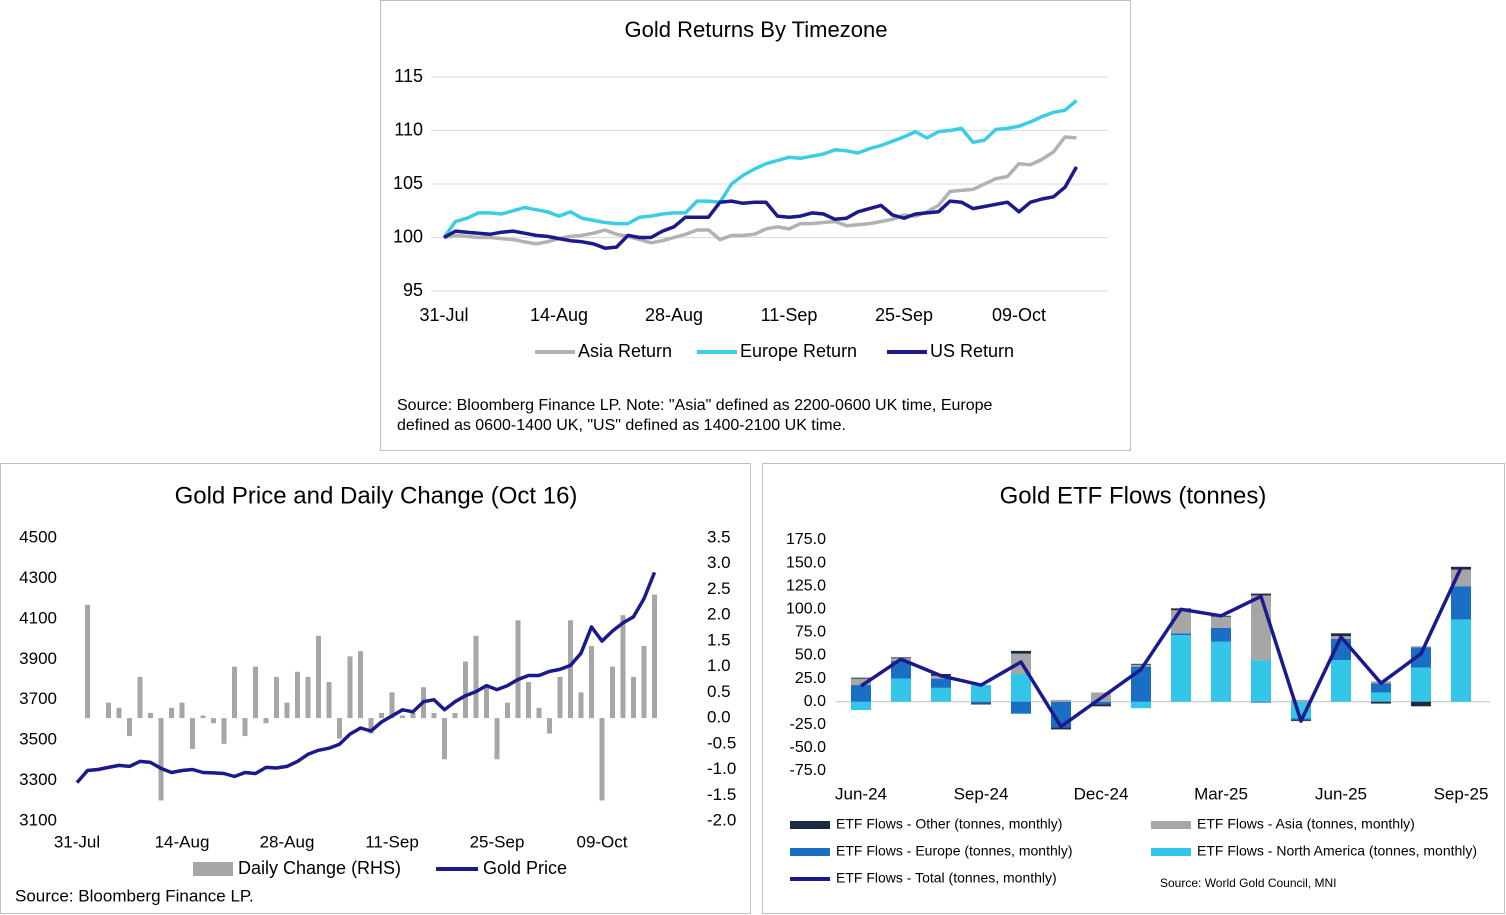 The width and height of the screenshot is (1506, 915). What do you see at coordinates (1101, 793) in the screenshot?
I see `x-tick-label: Dec-24` at bounding box center [1101, 793].